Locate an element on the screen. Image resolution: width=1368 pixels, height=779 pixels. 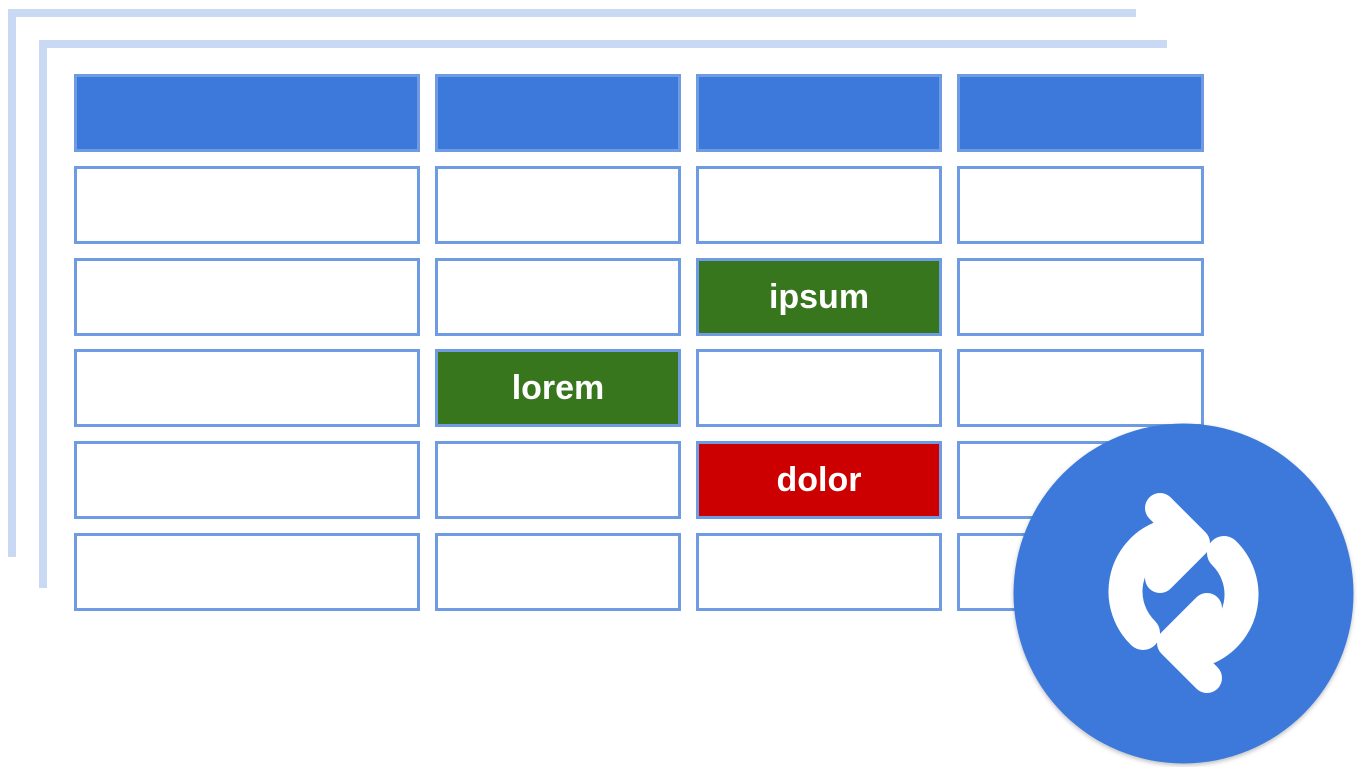
highlighted-cell-ipsum: ipsum is located at coordinates (819, 297).